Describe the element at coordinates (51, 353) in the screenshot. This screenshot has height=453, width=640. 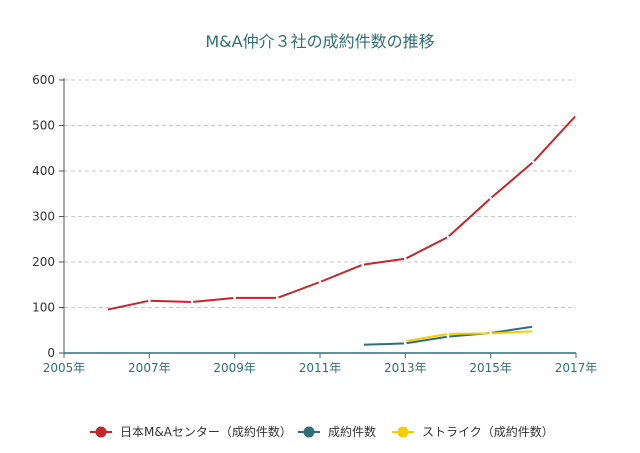
I see `y-tick-label: 0` at that location.